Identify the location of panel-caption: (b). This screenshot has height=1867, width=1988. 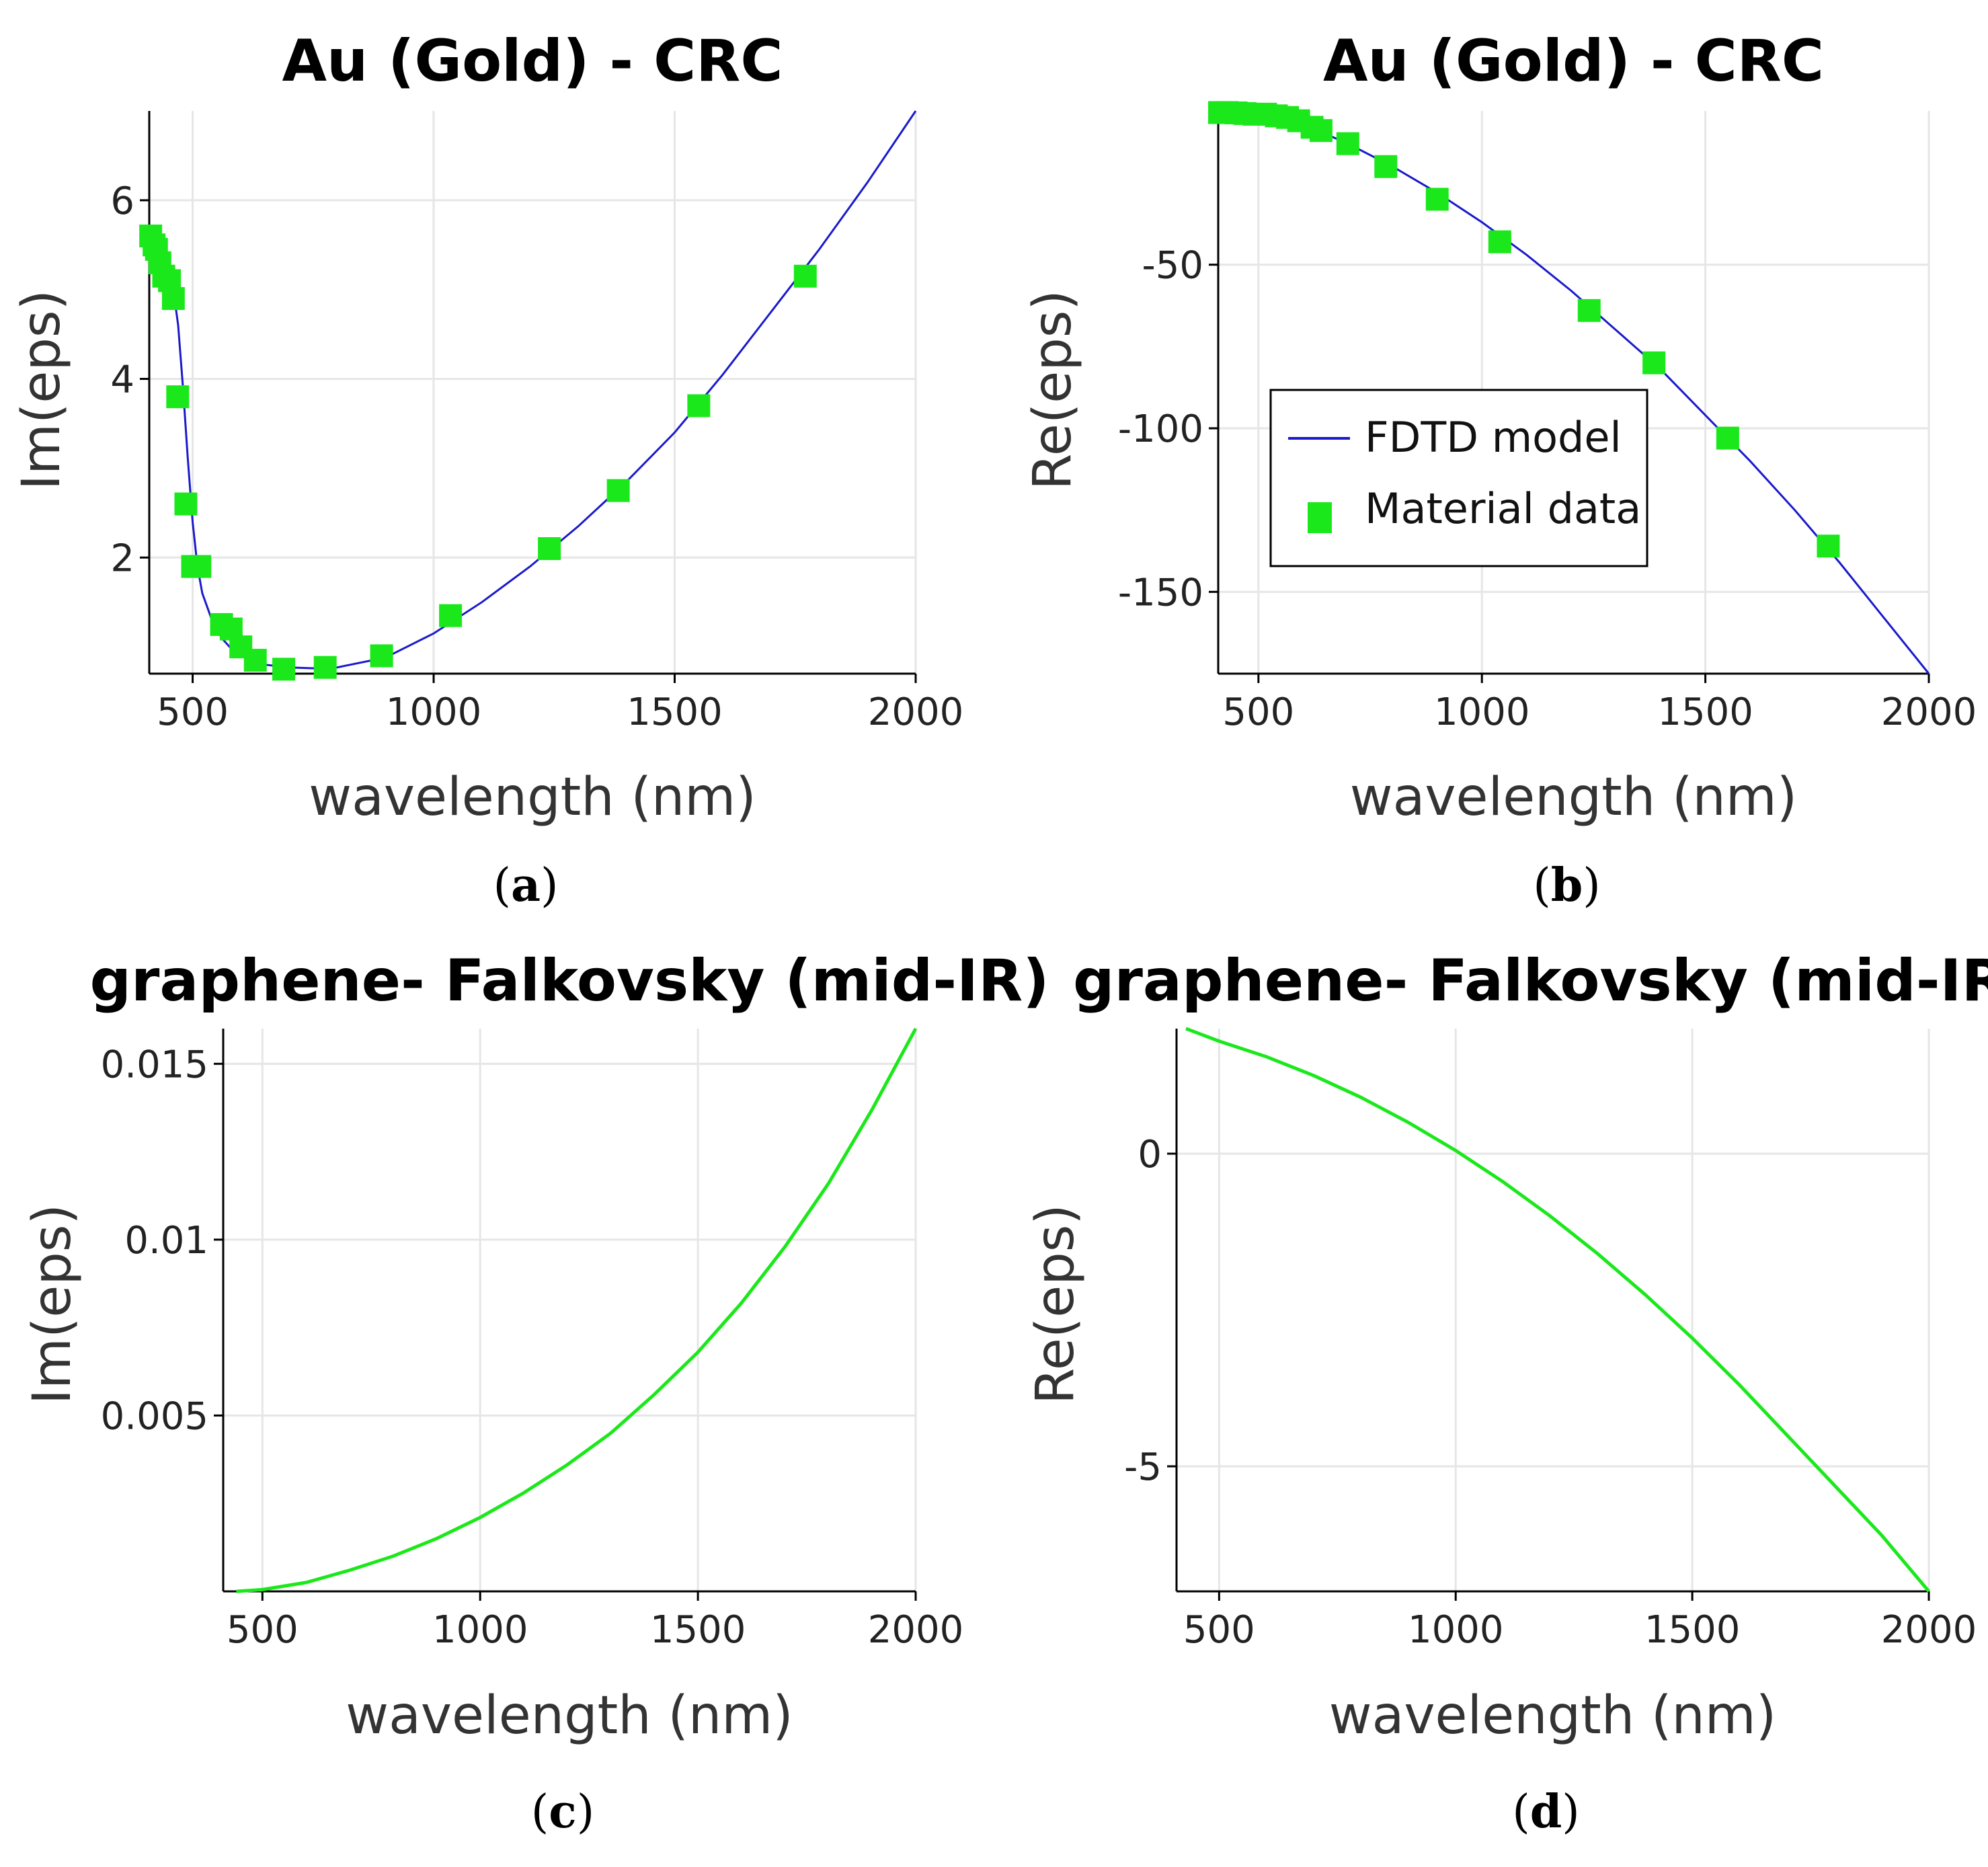
(1567, 885).